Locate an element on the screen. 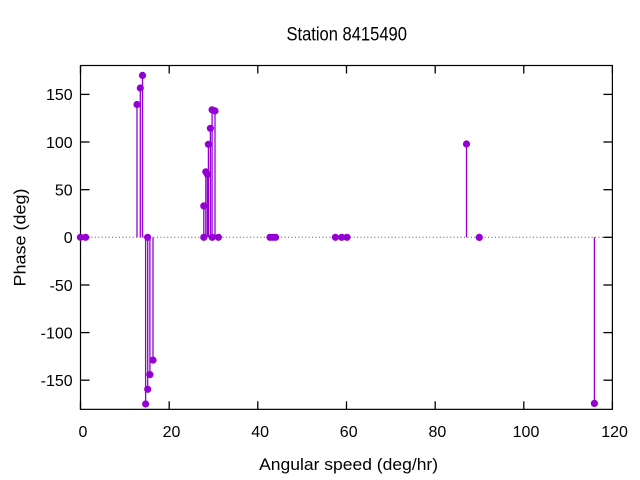  svg-text: -50 is located at coordinates (61, 286).